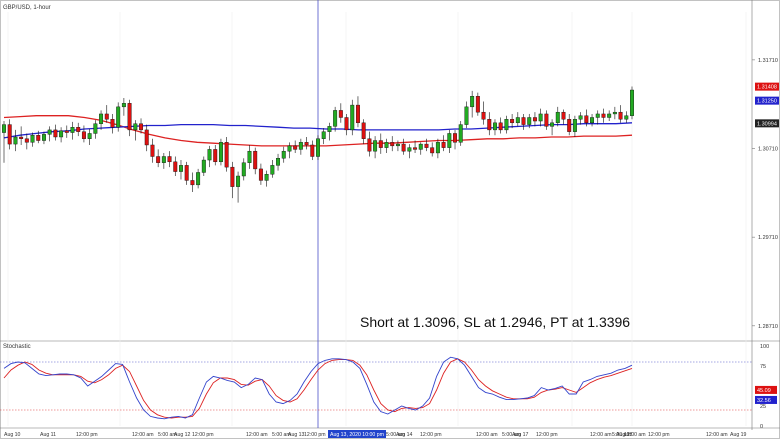 The width and height of the screenshot is (780, 444). I want to click on time-axis-label: Aug 18, so click(624, 435).